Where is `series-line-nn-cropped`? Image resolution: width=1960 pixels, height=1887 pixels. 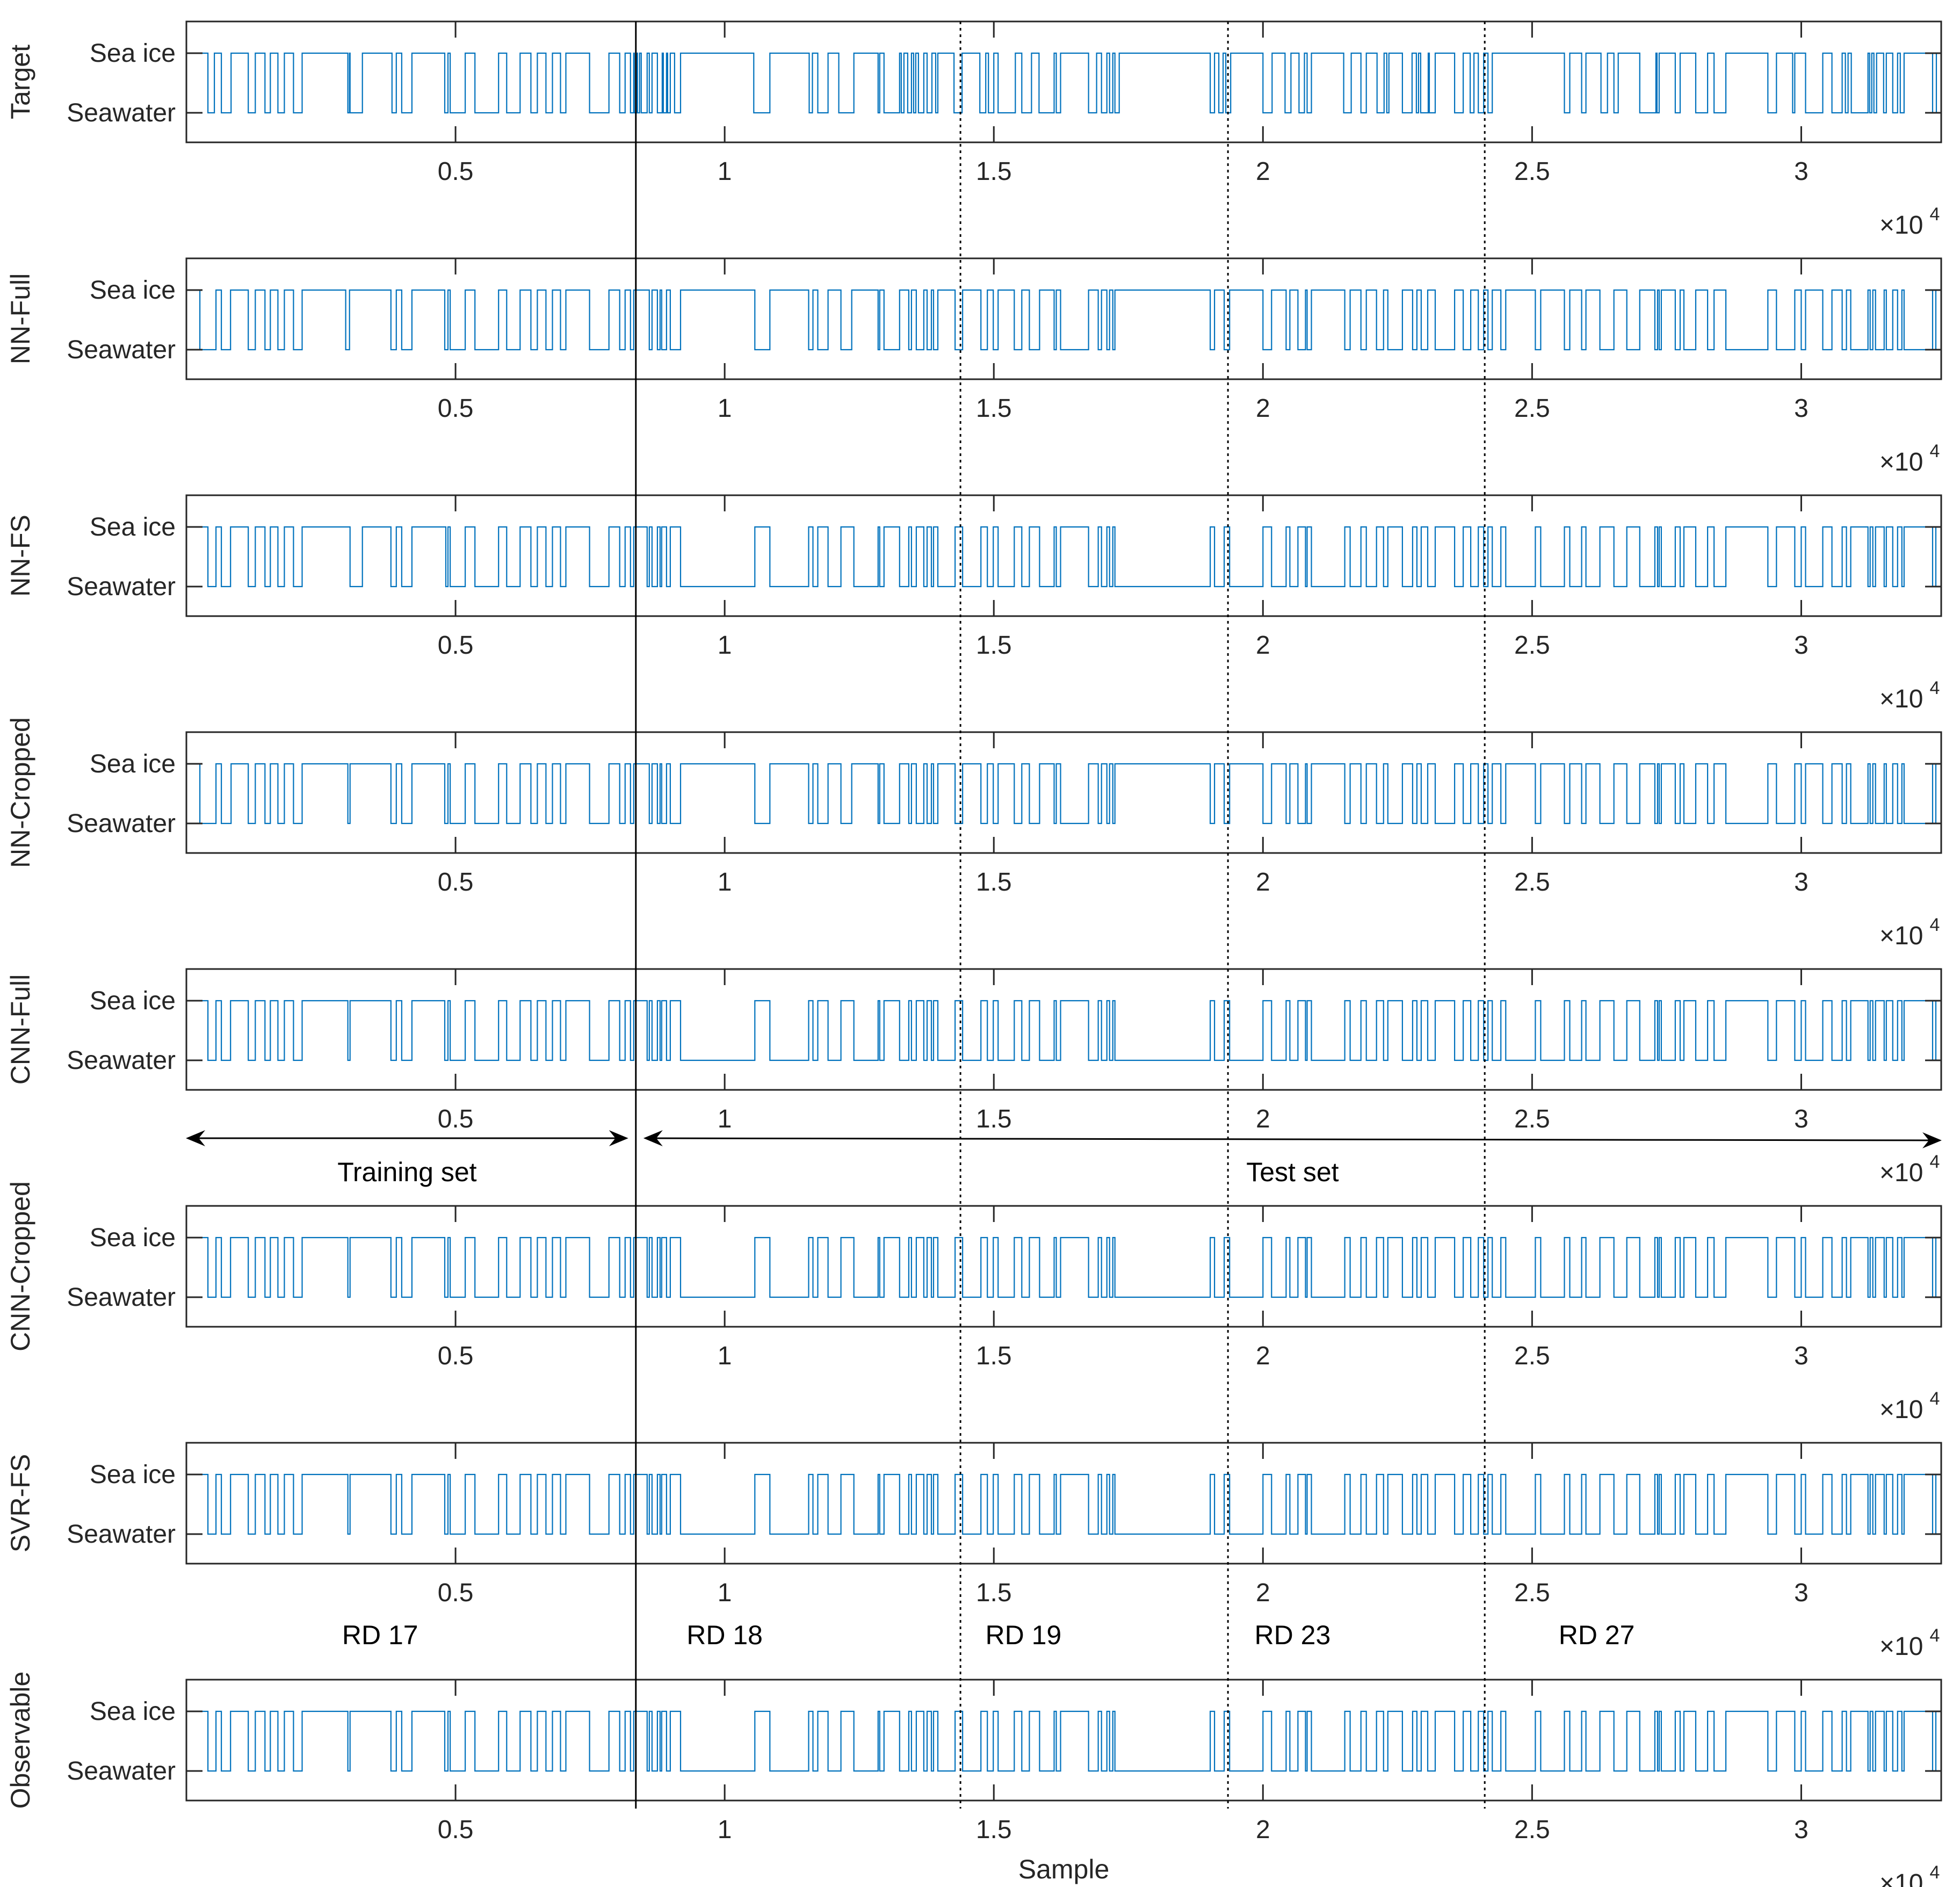
series-line-nn-cropped is located at coordinates (1063, 794).